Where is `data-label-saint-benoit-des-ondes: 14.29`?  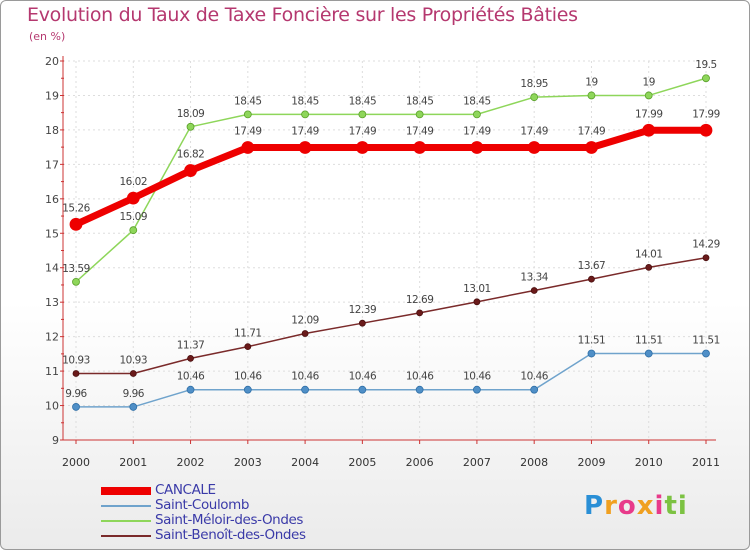
data-label-saint-benoit-des-ondes: 14.29 is located at coordinates (706, 245).